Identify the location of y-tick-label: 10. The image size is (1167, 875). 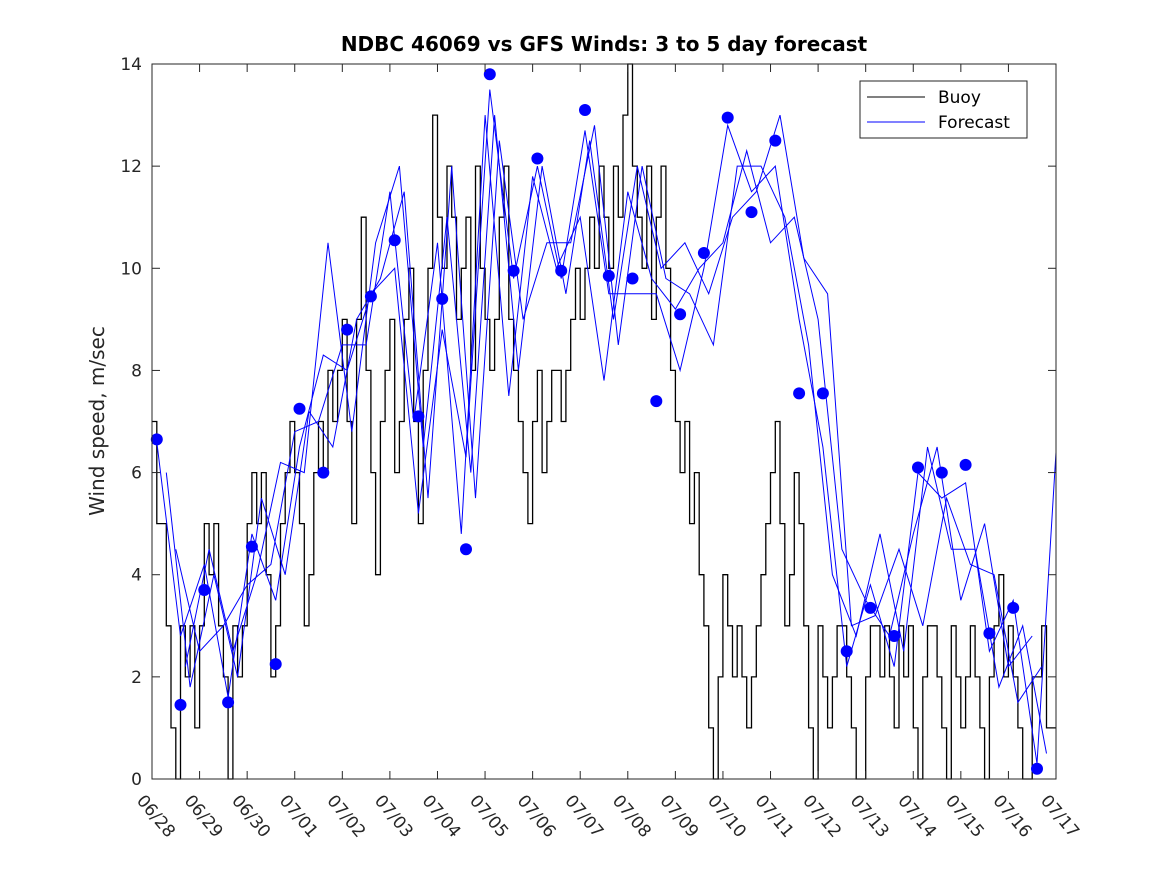
(131, 269).